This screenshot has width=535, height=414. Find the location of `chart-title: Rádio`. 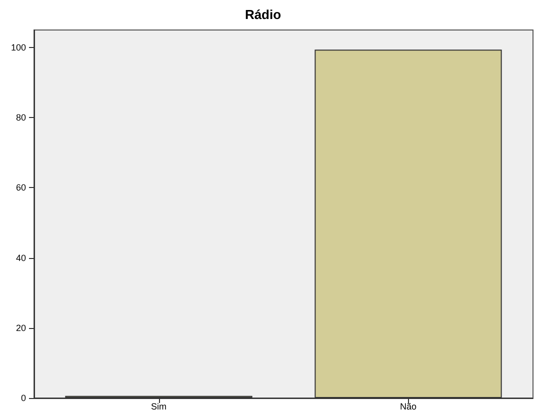

chart-title: Rádio is located at coordinates (263, 14).